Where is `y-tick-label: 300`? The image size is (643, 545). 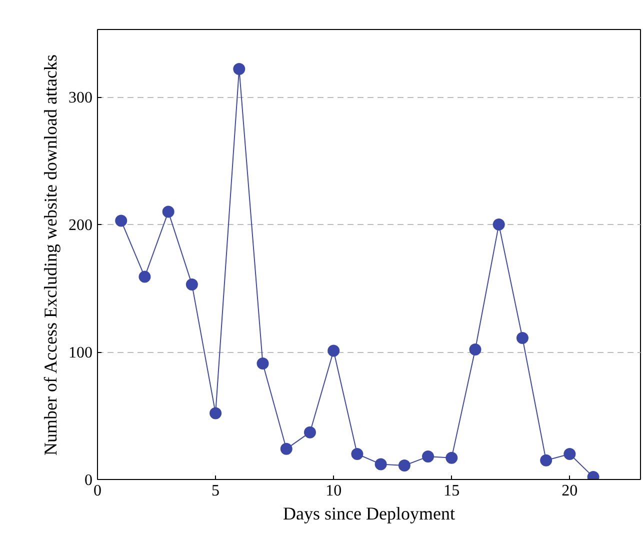 y-tick-label: 300 is located at coordinates (80, 98).